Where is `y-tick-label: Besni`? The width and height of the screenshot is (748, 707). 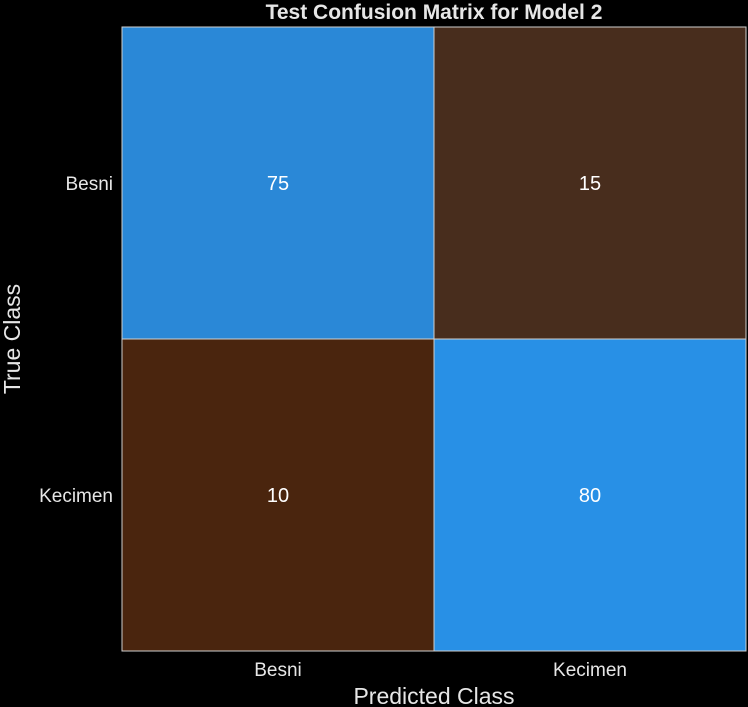 y-tick-label: Besni is located at coordinates (89, 184).